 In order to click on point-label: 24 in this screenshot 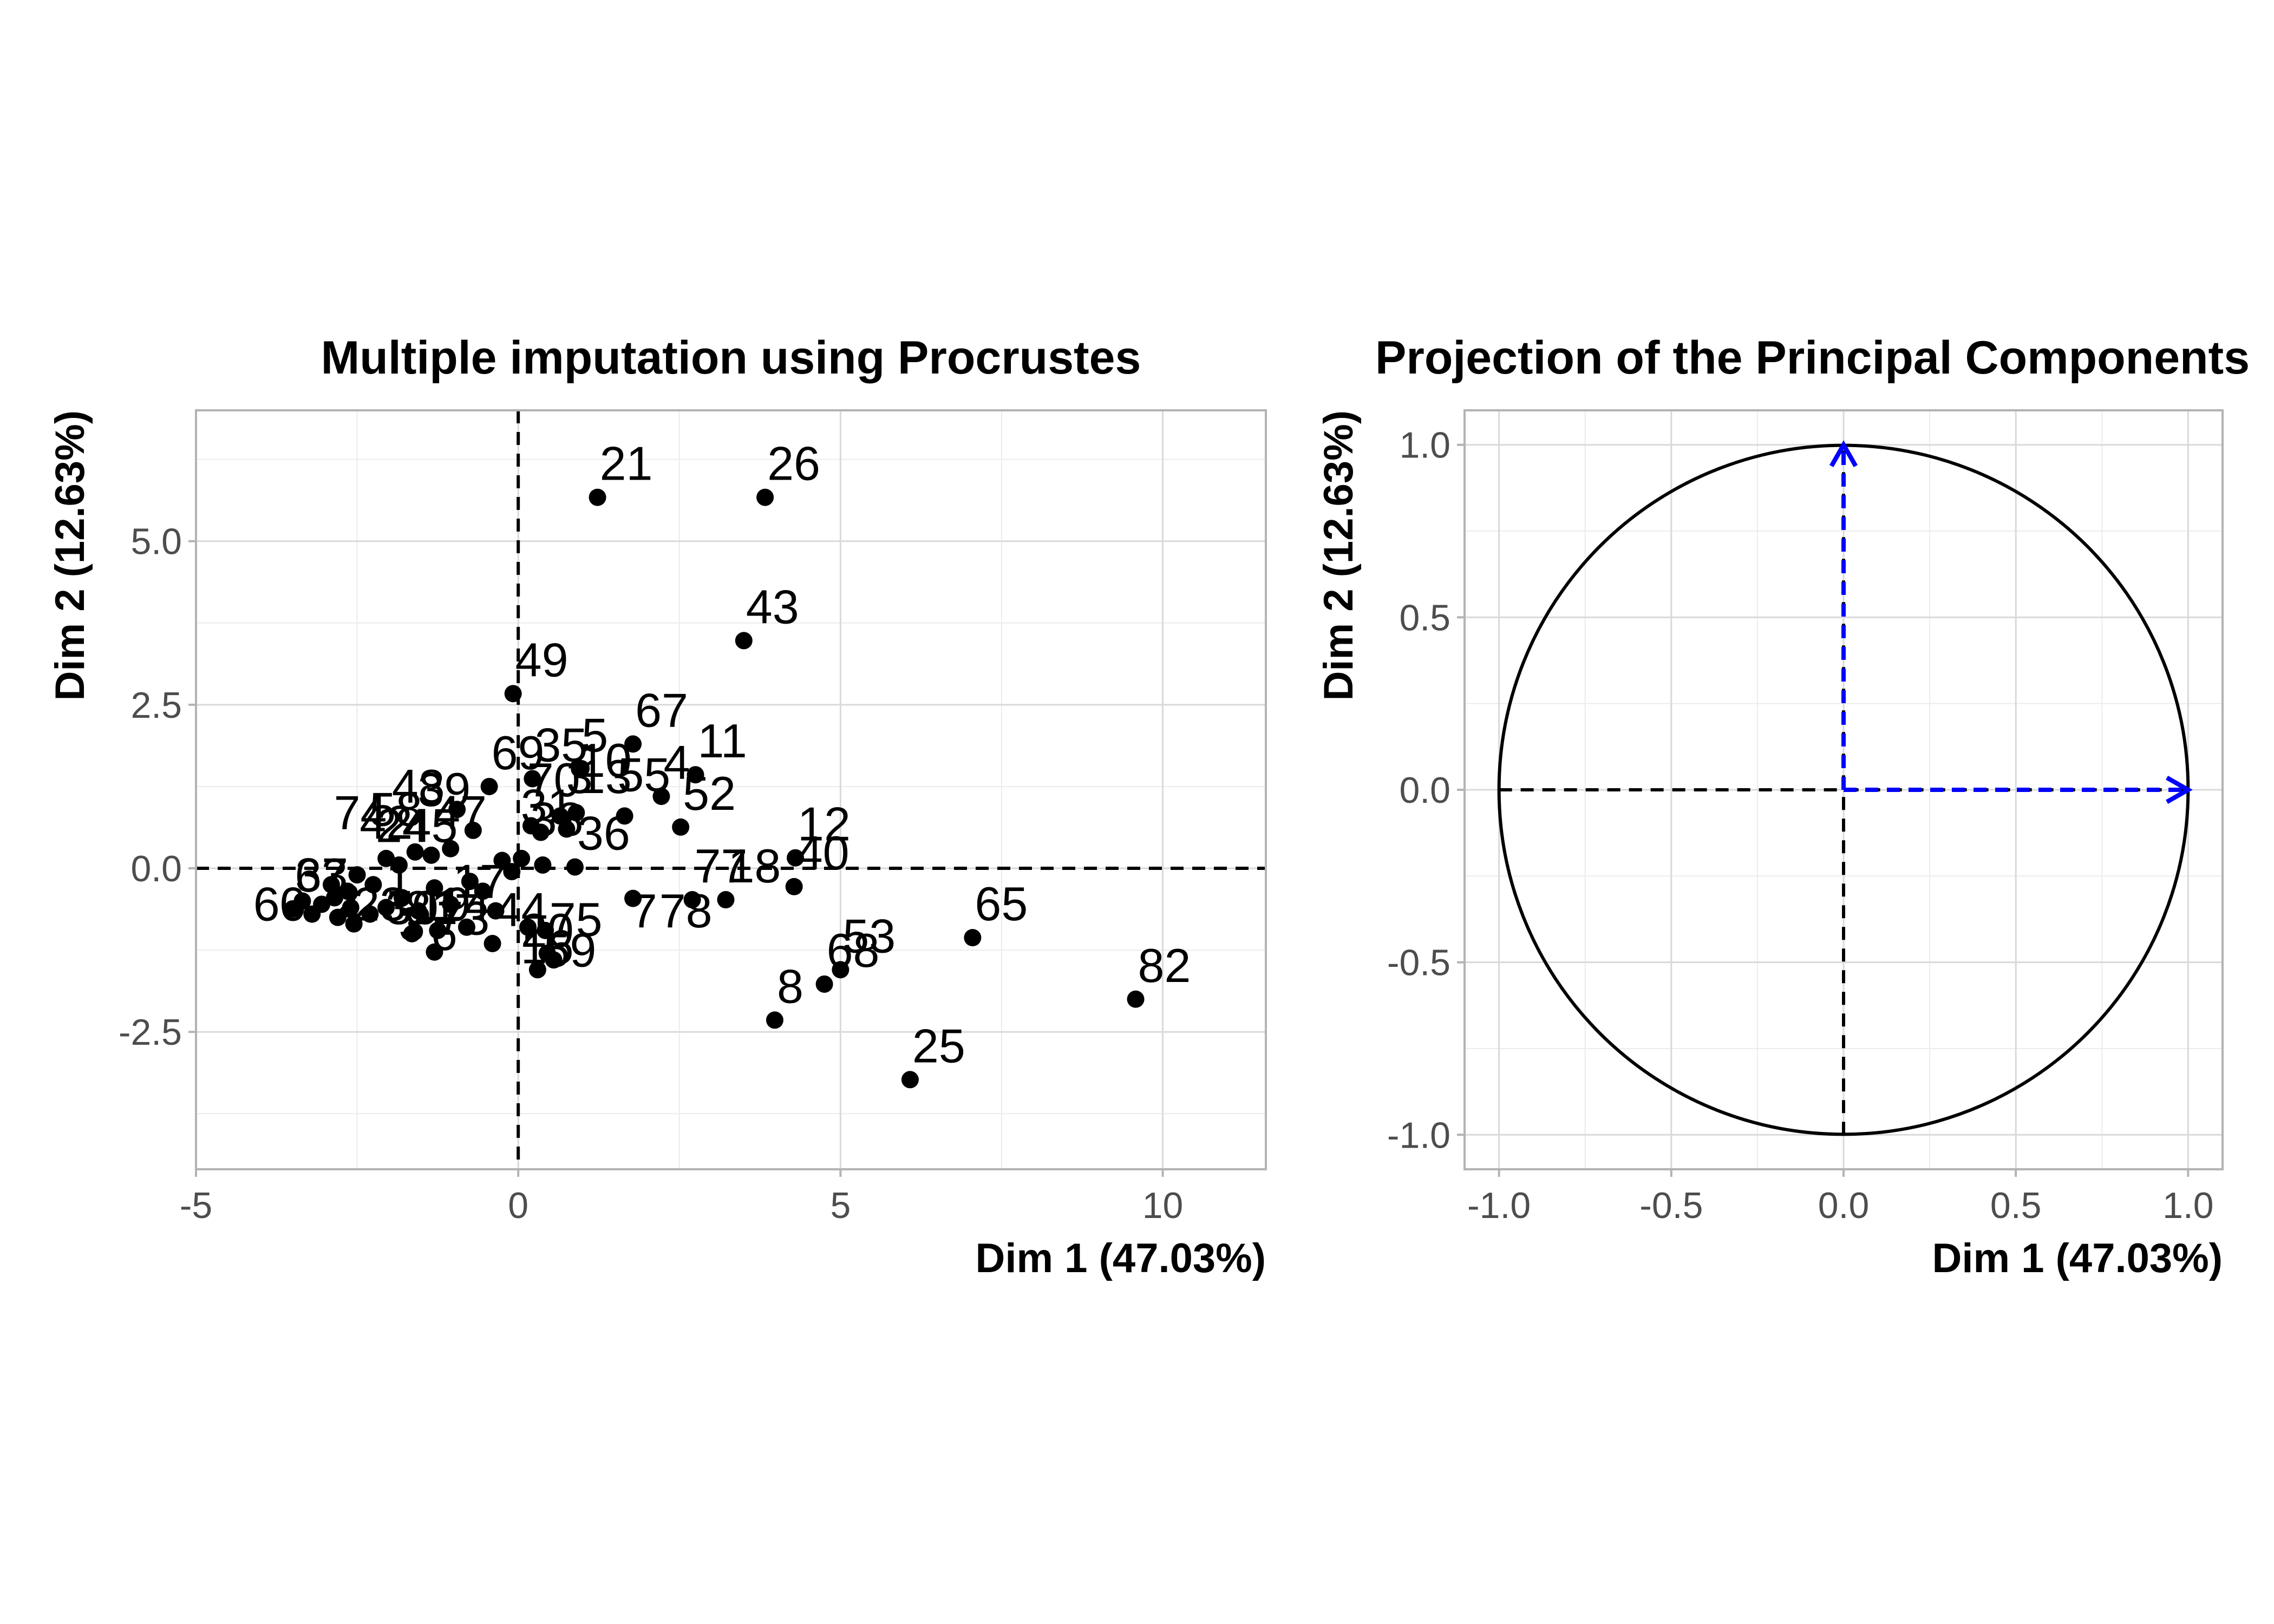, I will do `click(403, 826)`.